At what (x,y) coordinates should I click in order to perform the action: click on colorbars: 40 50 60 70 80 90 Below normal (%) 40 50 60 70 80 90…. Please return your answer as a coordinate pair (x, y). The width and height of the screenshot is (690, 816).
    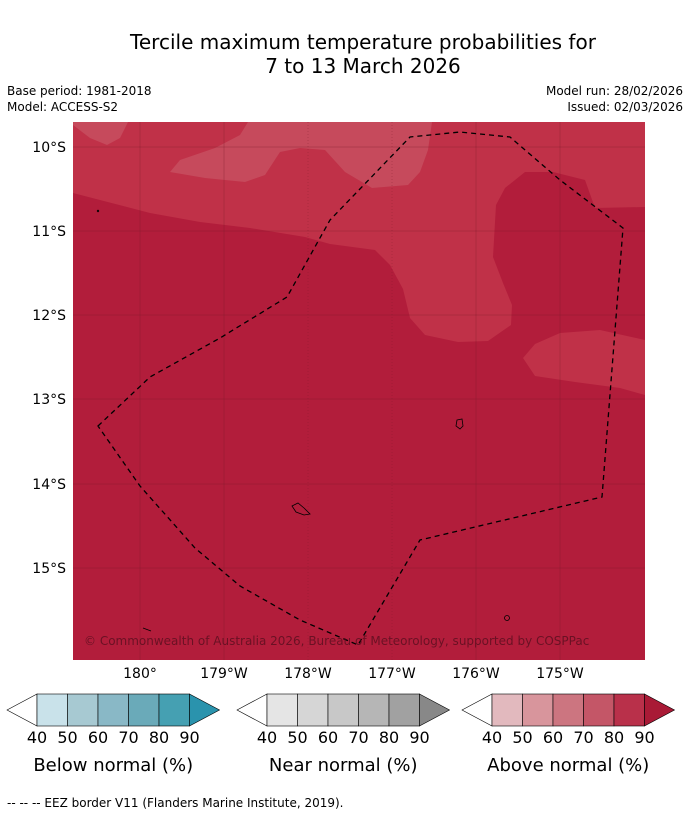
    Looking at the image, I should click on (341, 734).